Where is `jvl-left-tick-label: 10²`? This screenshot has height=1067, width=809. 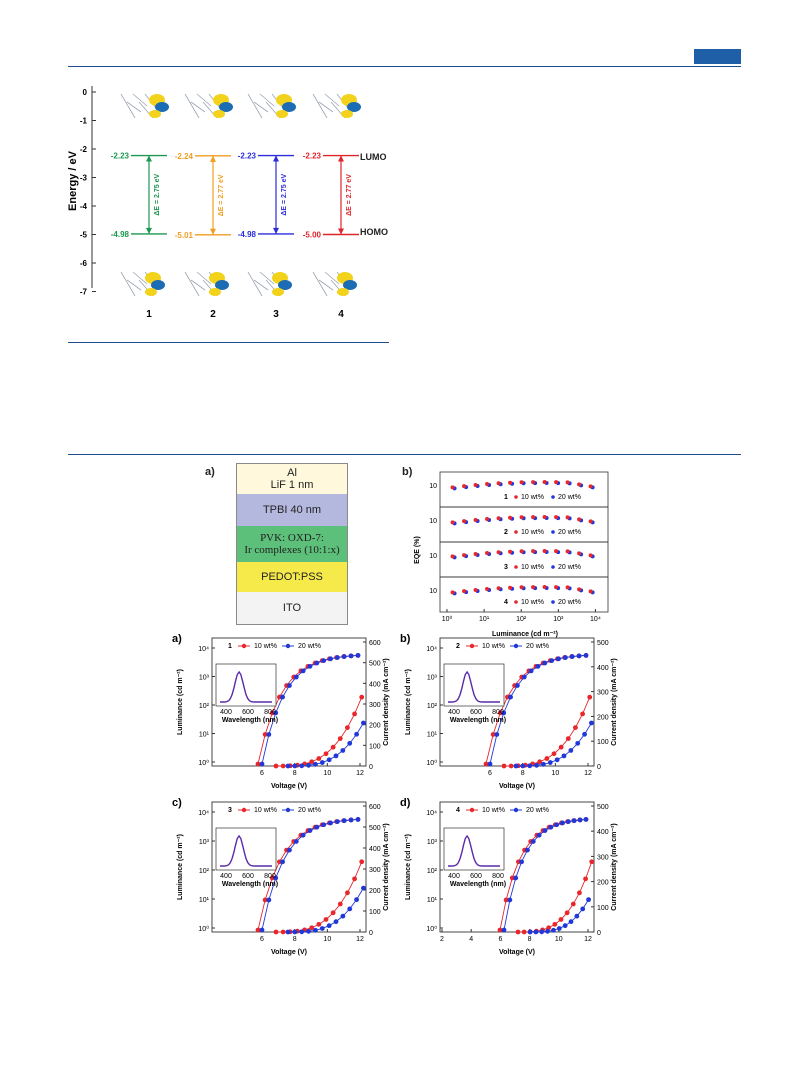
jvl-left-tick-label: 10² is located at coordinates (432, 706).